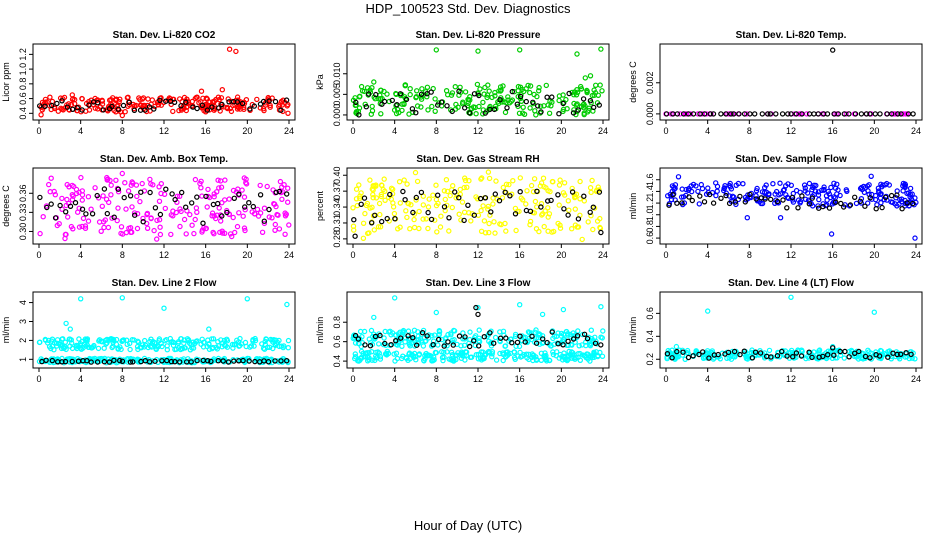  Describe the element at coordinates (478, 35) in the screenshot. I see `plot-title: Stan. Dev. Li-820 Pressure` at that location.